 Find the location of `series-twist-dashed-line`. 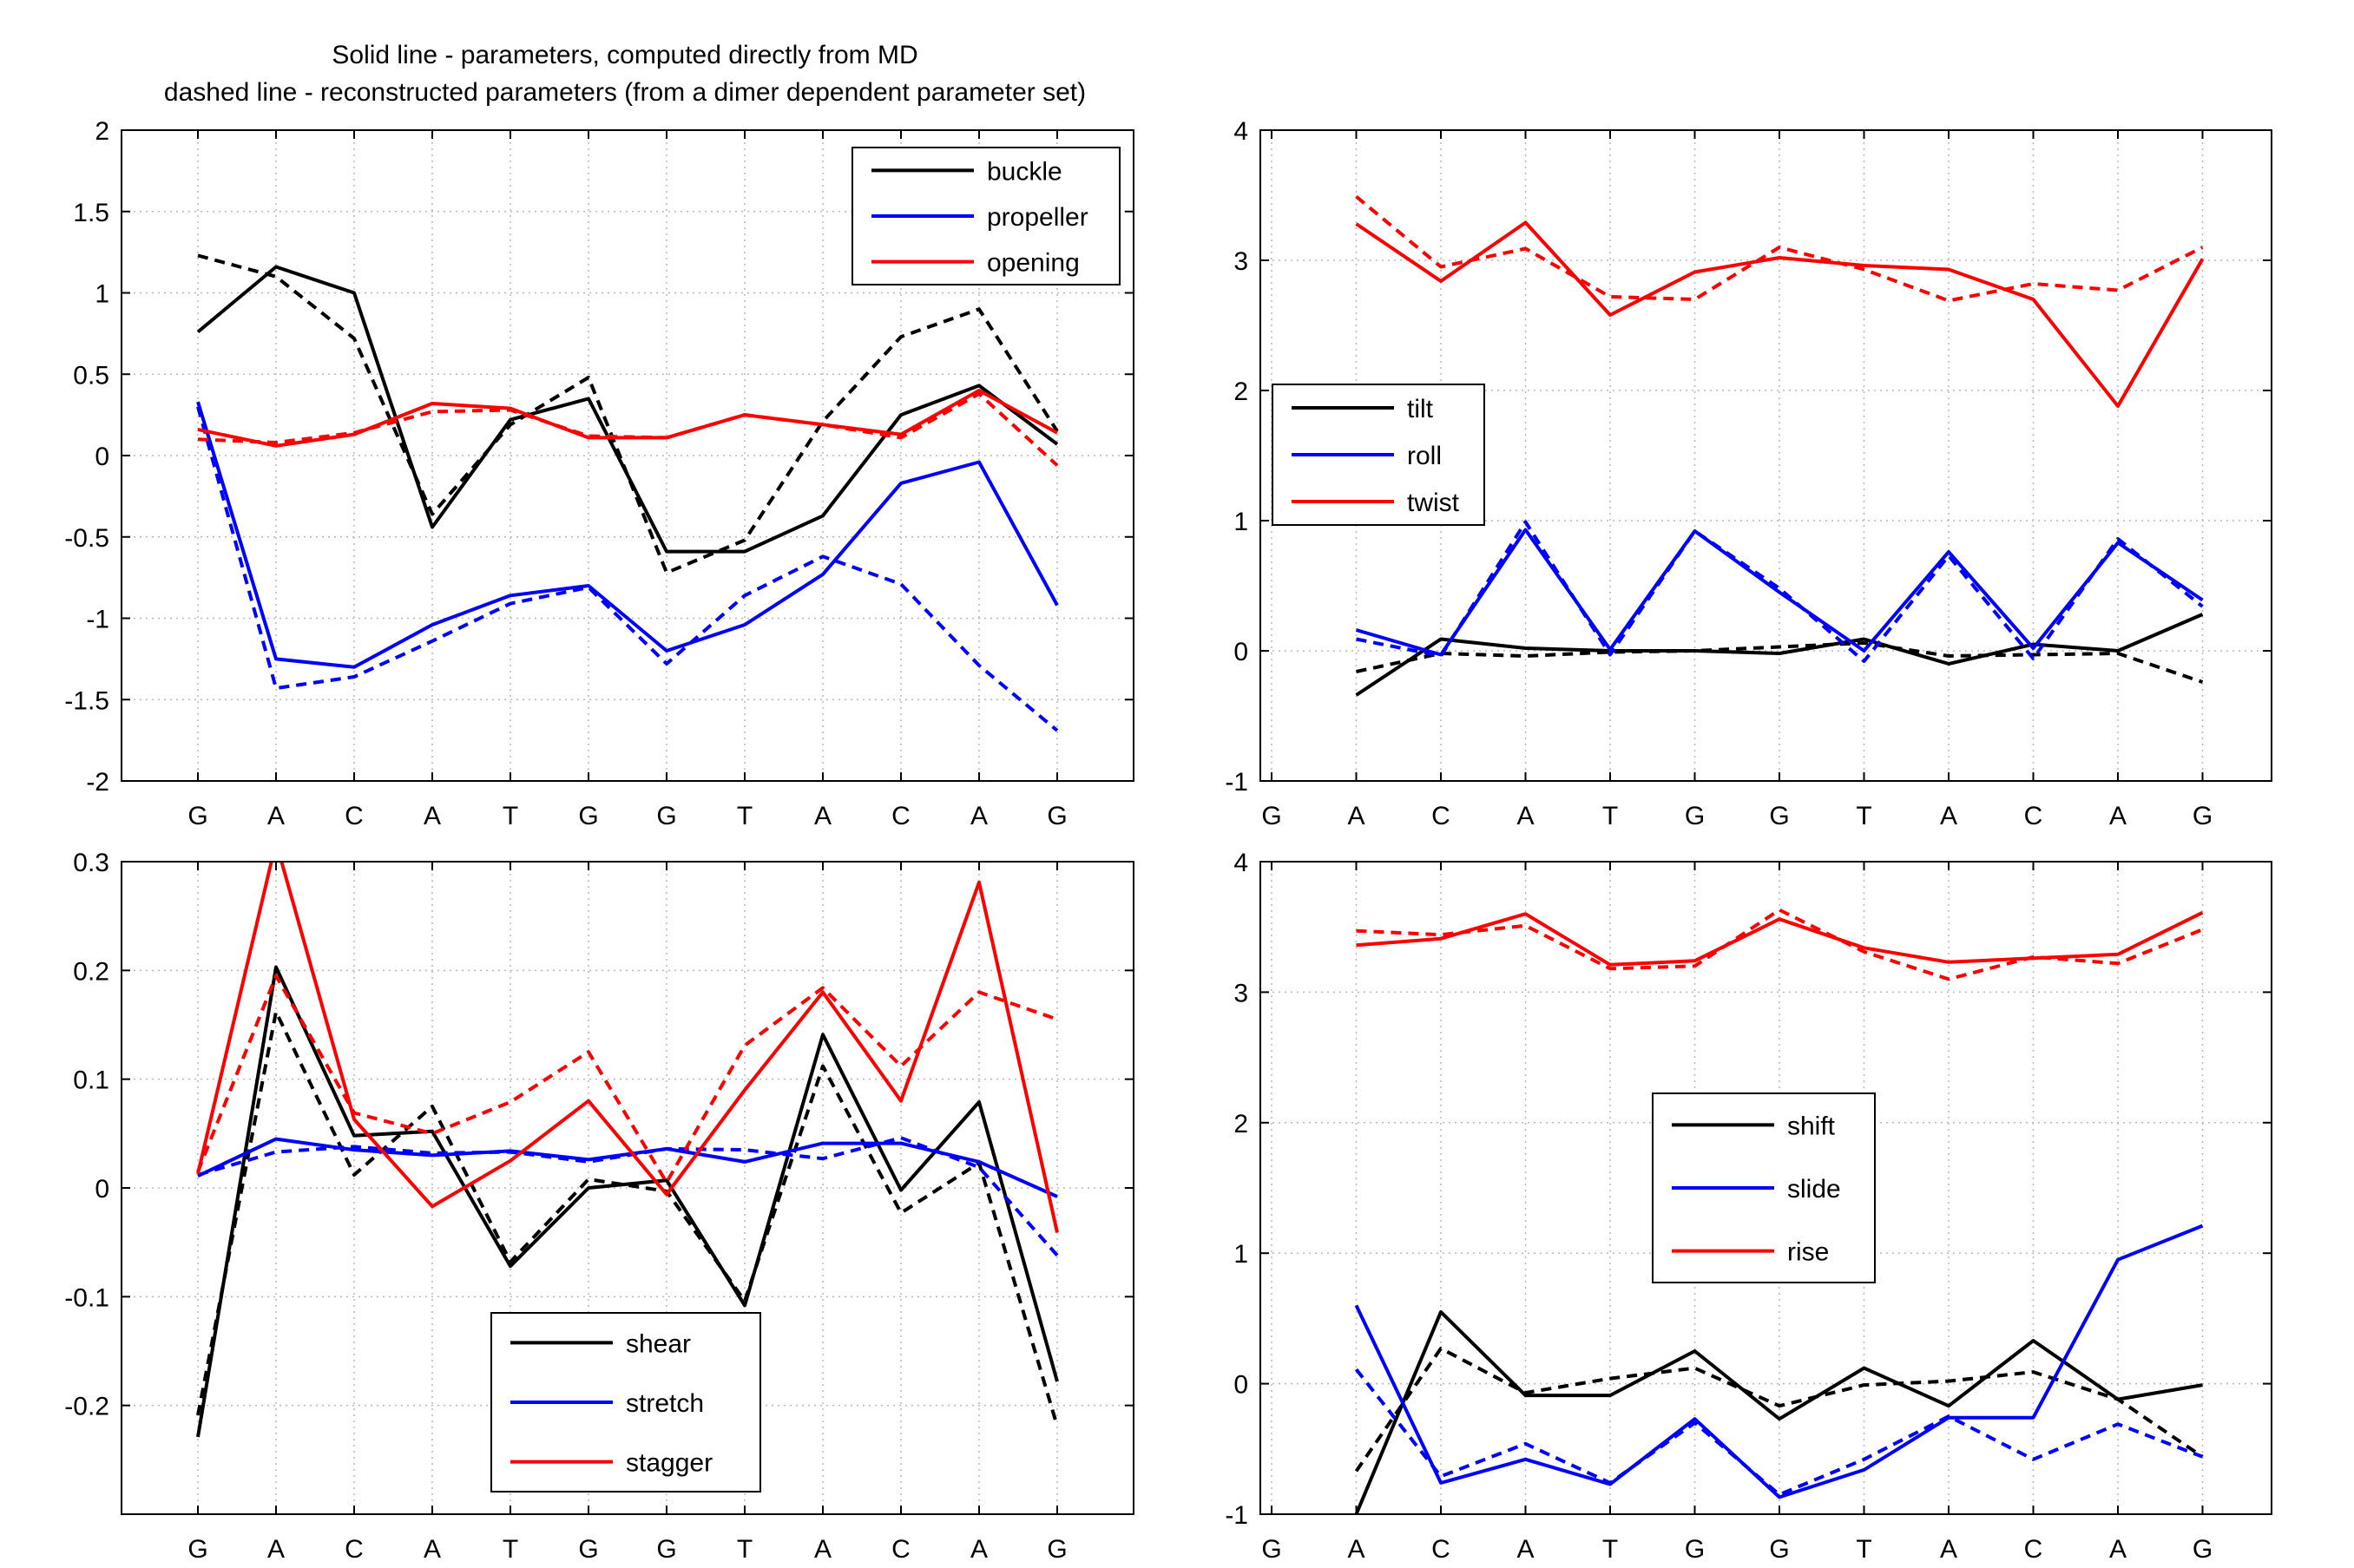

series-twist-dashed-line is located at coordinates (1780, 248).